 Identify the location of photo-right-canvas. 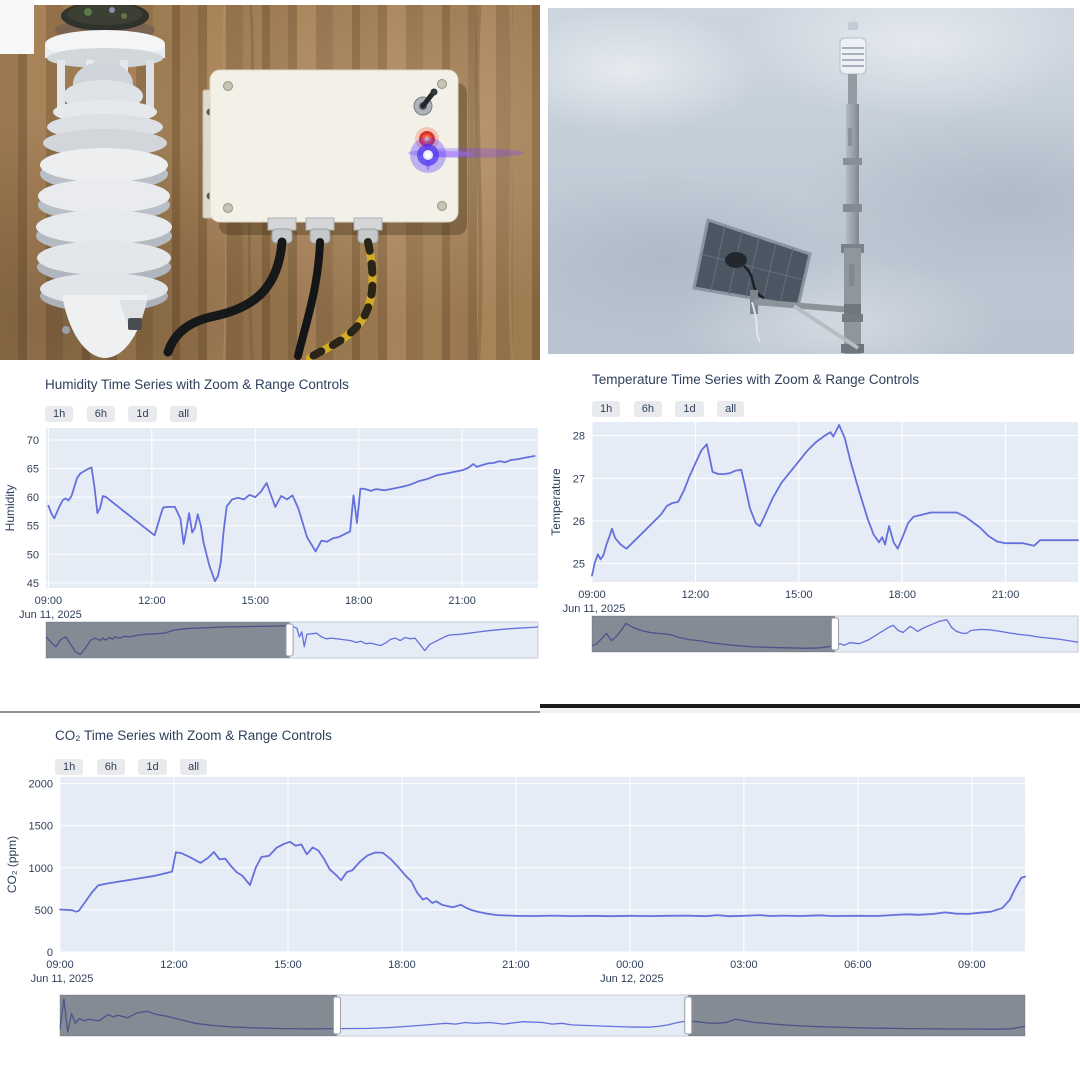
(779, 186).